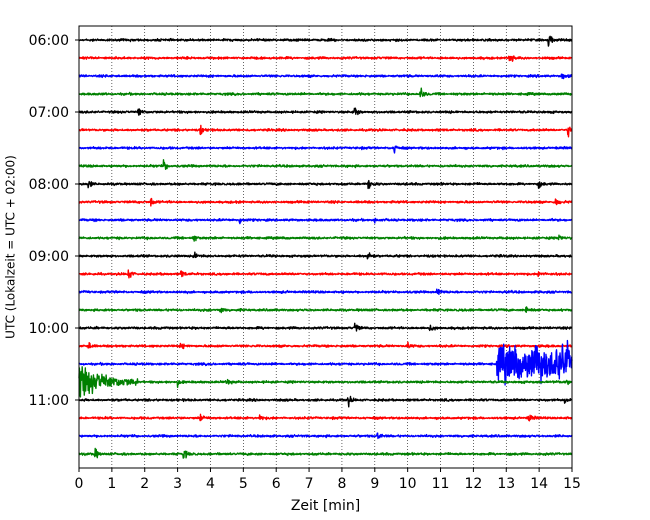 The height and width of the screenshot is (520, 650). What do you see at coordinates (177, 484) in the screenshot?
I see `x-tick-label: 3` at bounding box center [177, 484].